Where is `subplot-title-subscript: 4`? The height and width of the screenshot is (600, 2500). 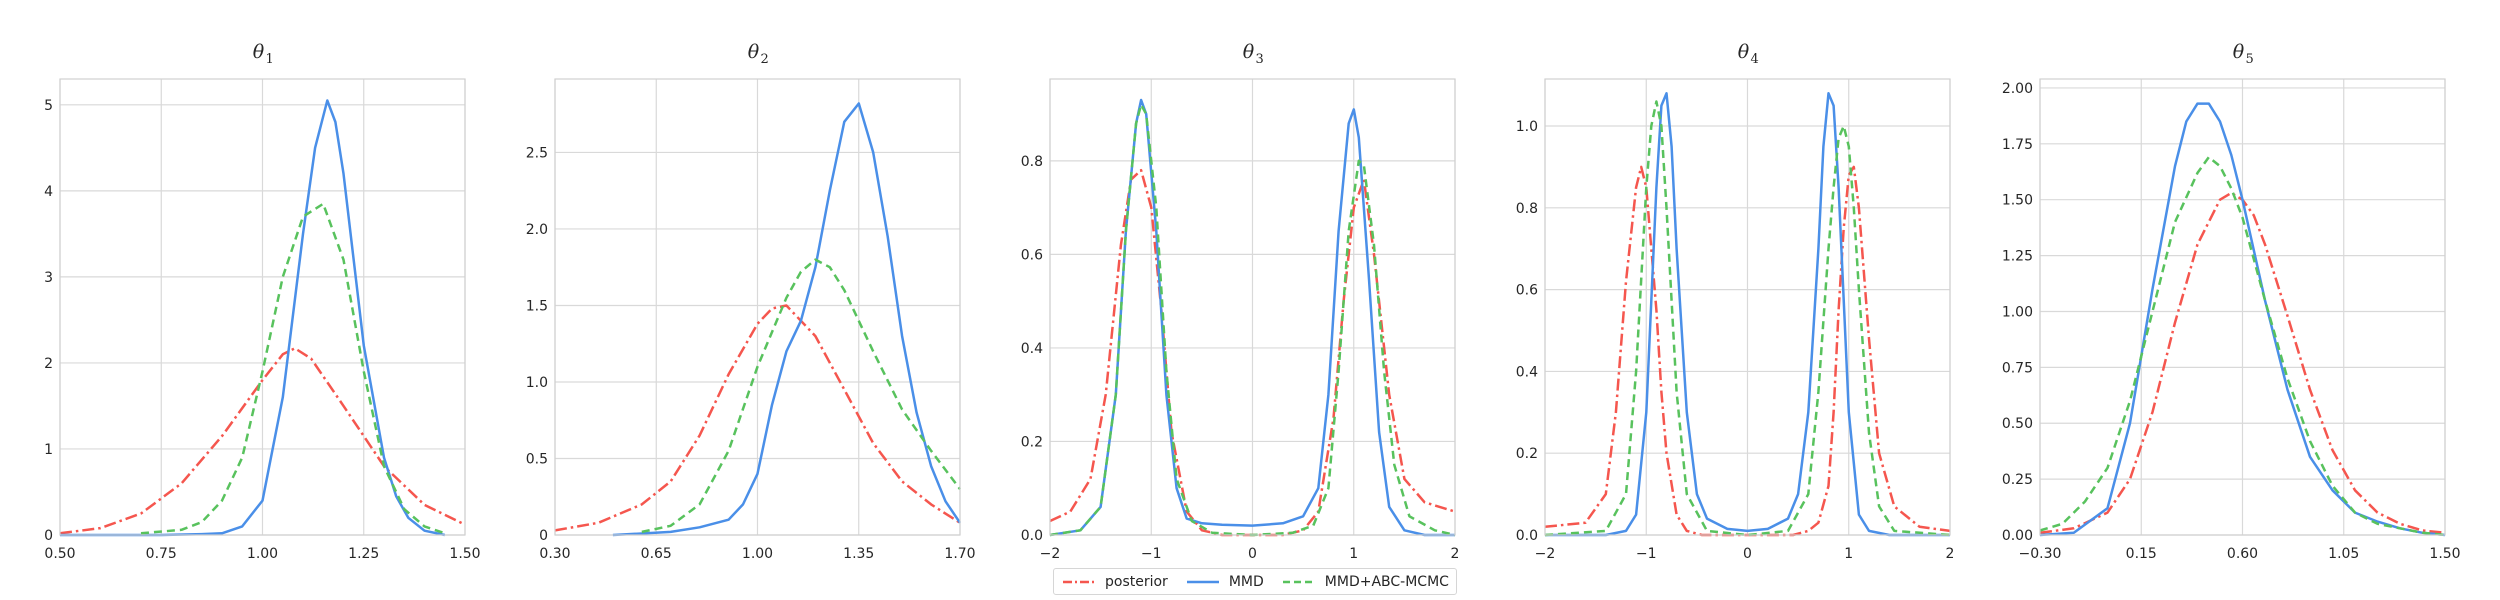
subplot-title-subscript: 4 is located at coordinates (1755, 59).